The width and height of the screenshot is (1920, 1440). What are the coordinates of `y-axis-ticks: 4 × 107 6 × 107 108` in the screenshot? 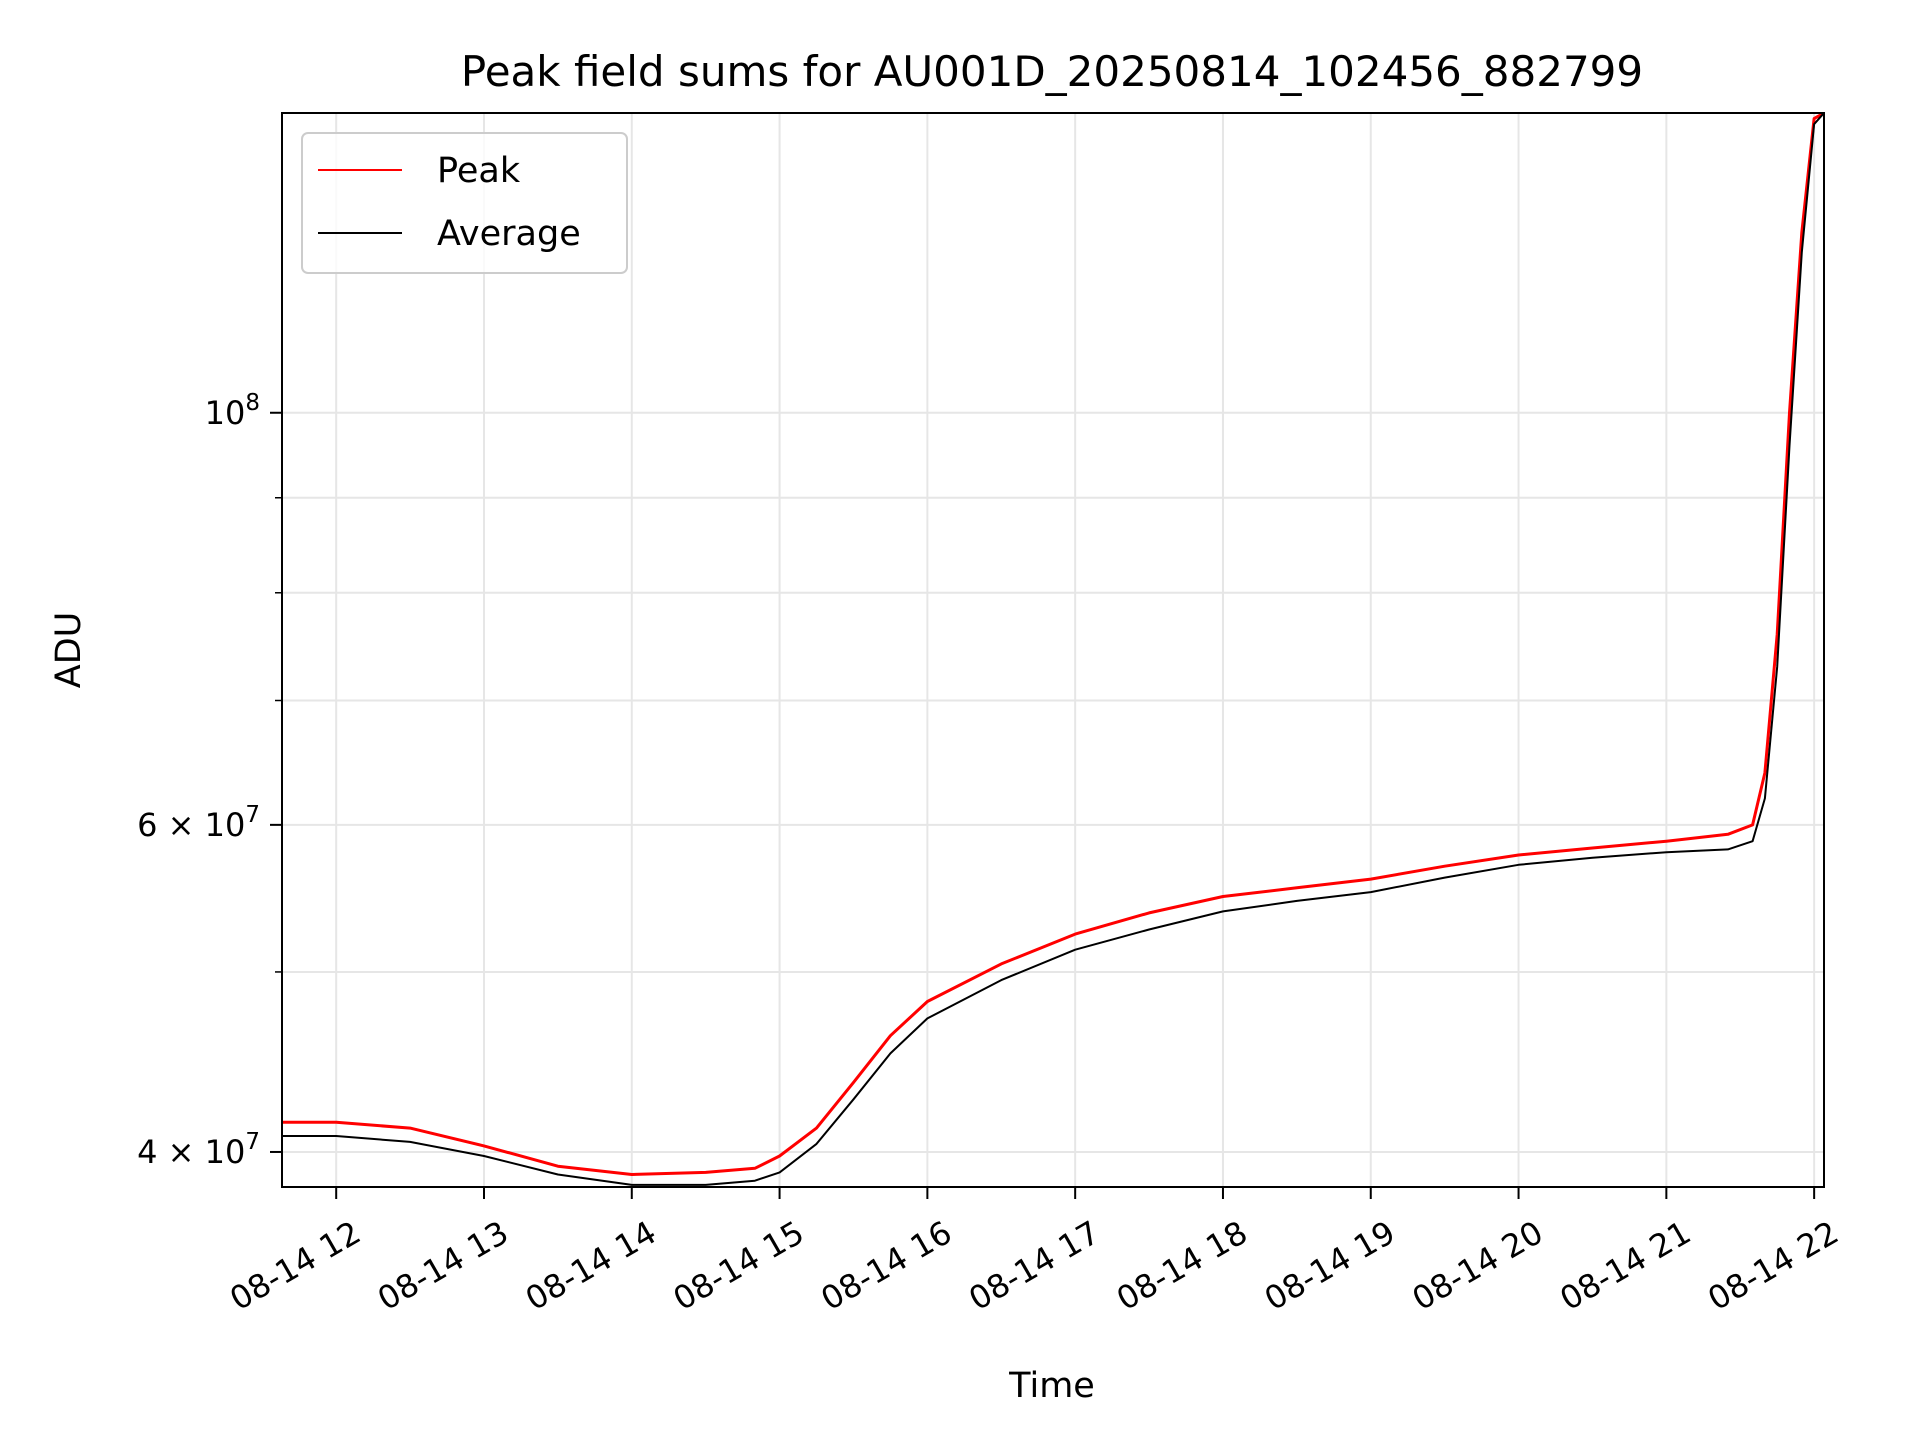 It's located at (209, 780).